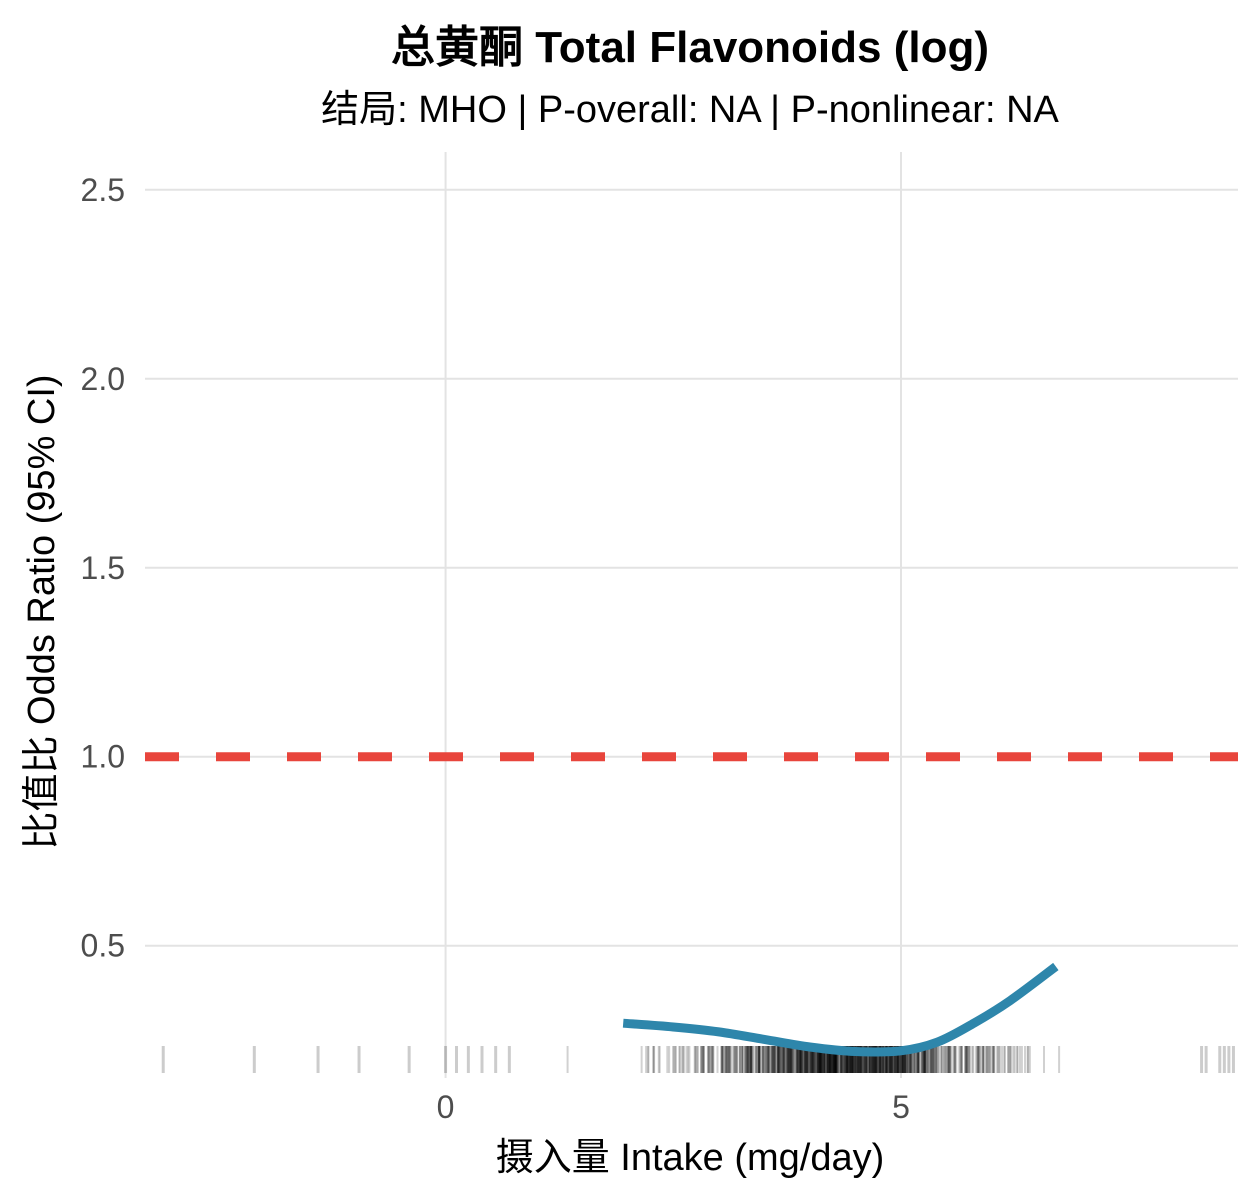 This screenshot has height=1200, width=1260. Describe the element at coordinates (446, 1107) in the screenshot. I see `x-tick-label: 0` at that location.